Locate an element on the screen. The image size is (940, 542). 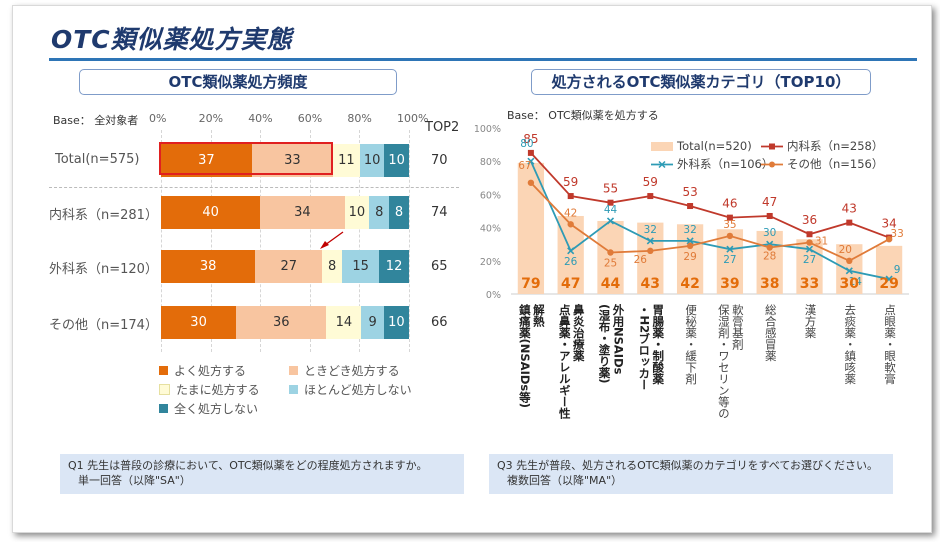
stacked-bar: 37 33 11 10 10 is located at coordinates (285, 160).